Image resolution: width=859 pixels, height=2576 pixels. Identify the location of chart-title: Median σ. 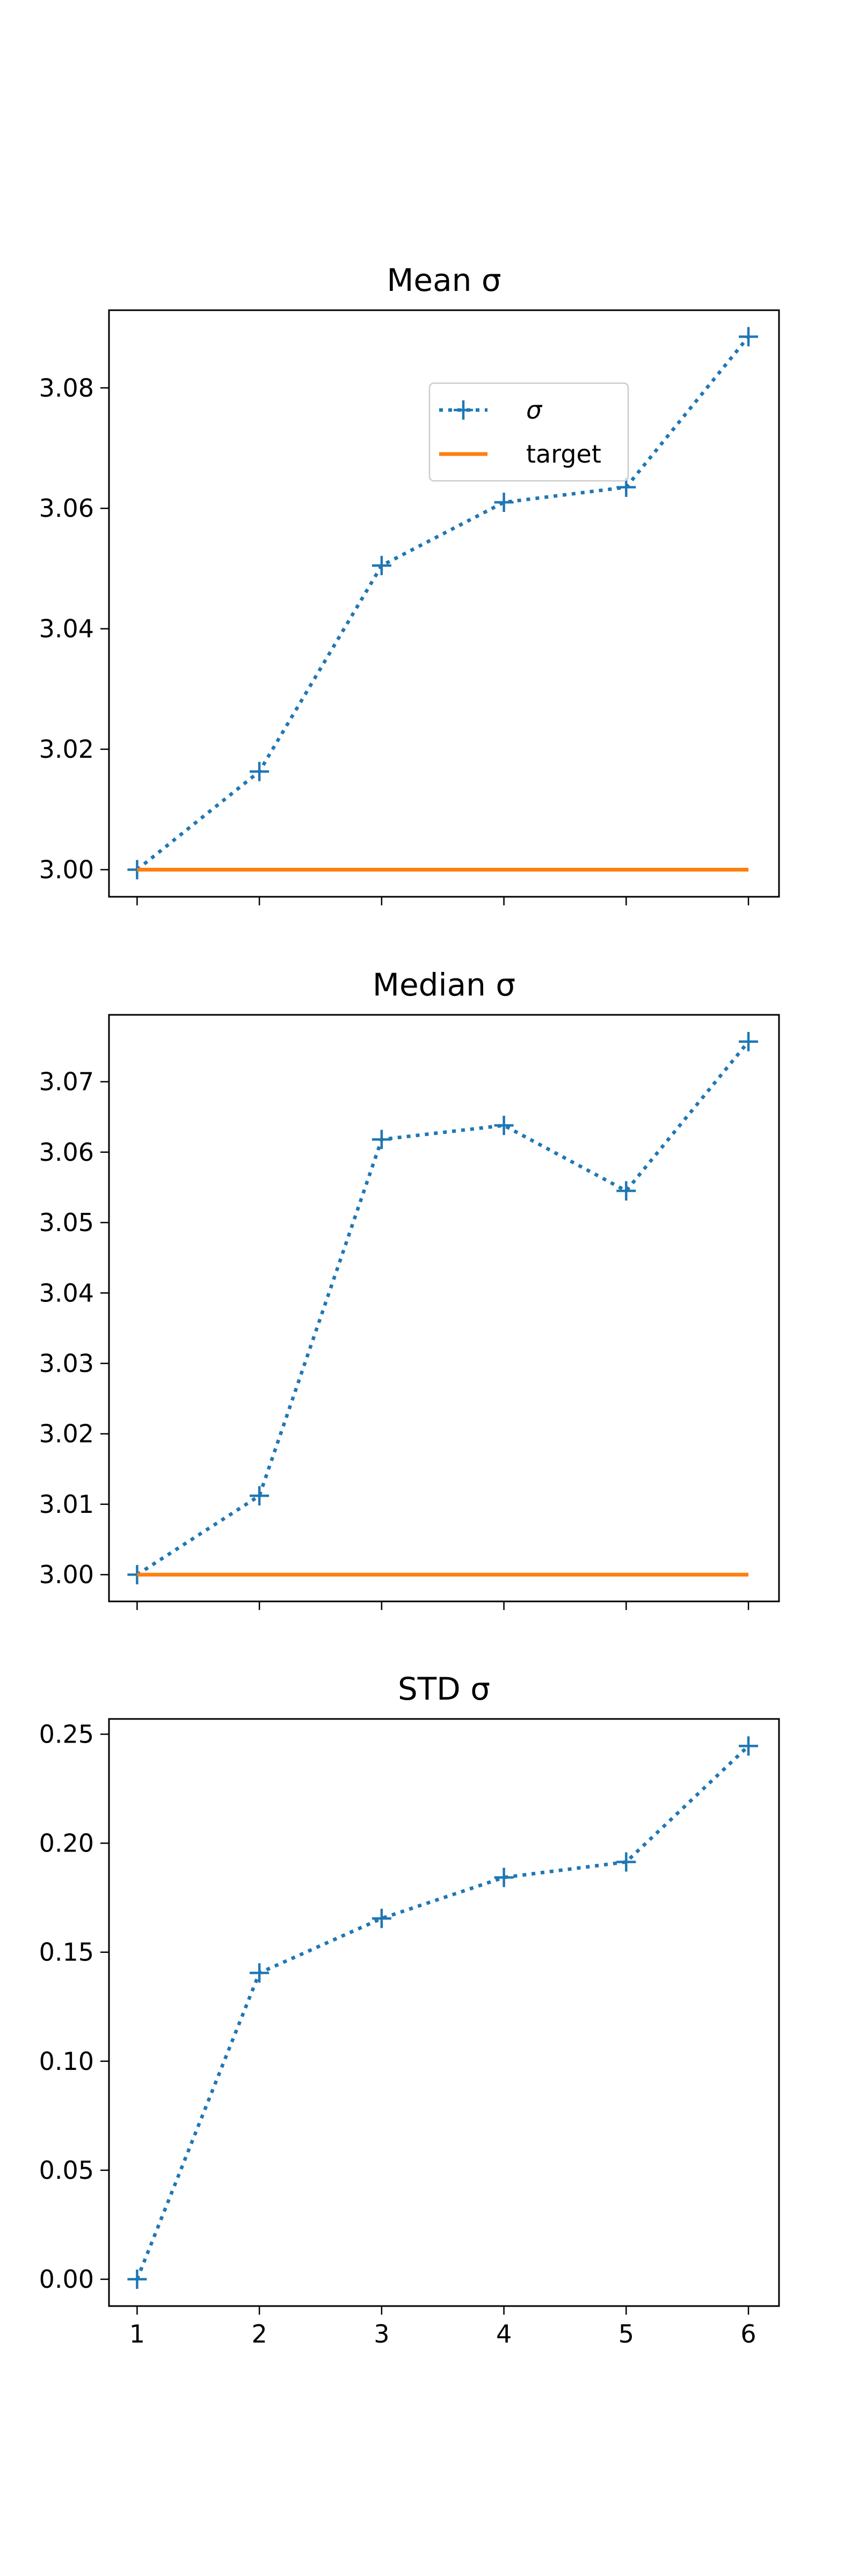
(444, 985).